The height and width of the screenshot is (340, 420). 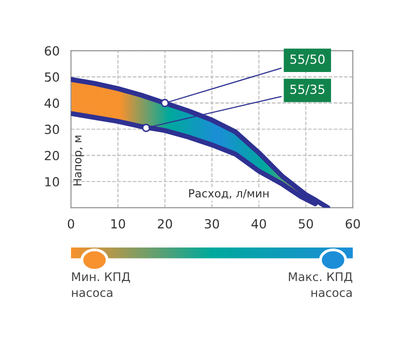 I want to click on y-tick-label: 50, so click(x=52, y=77).